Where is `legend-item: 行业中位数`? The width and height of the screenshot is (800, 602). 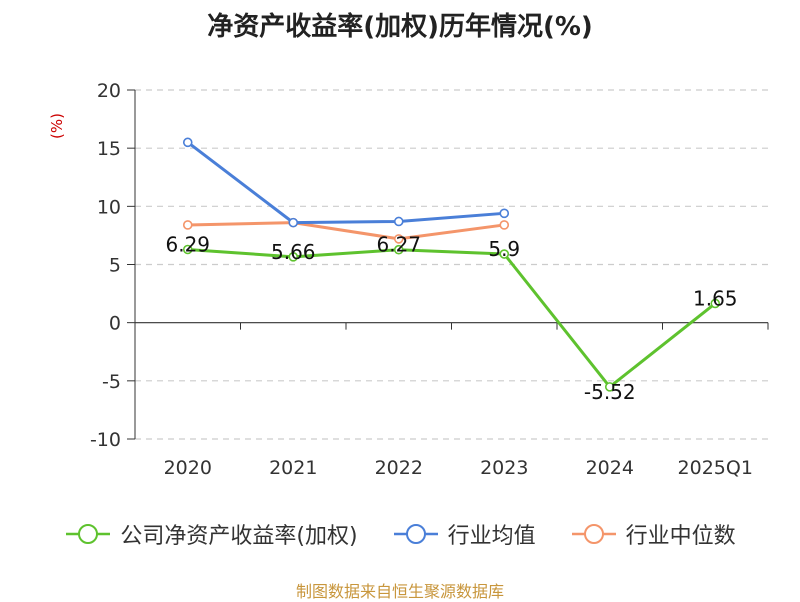
legend-item: 行业中位数 is located at coordinates (653, 534).